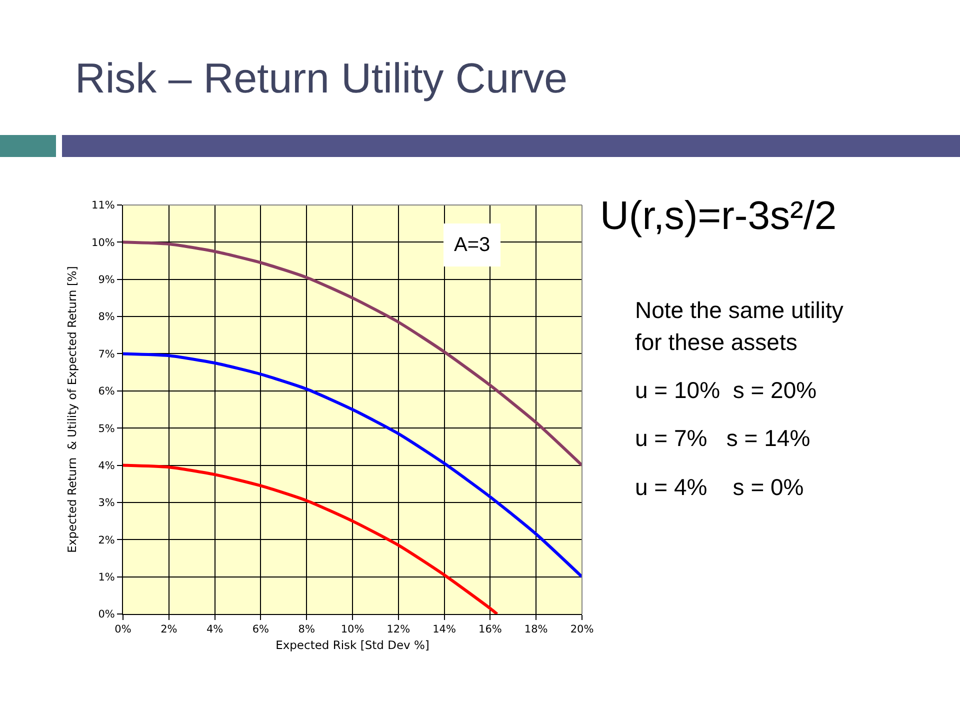 Image resolution: width=960 pixels, height=720 pixels. Describe the element at coordinates (719, 487) in the screenshot. I see `text: u = 4% s = 0%` at that location.